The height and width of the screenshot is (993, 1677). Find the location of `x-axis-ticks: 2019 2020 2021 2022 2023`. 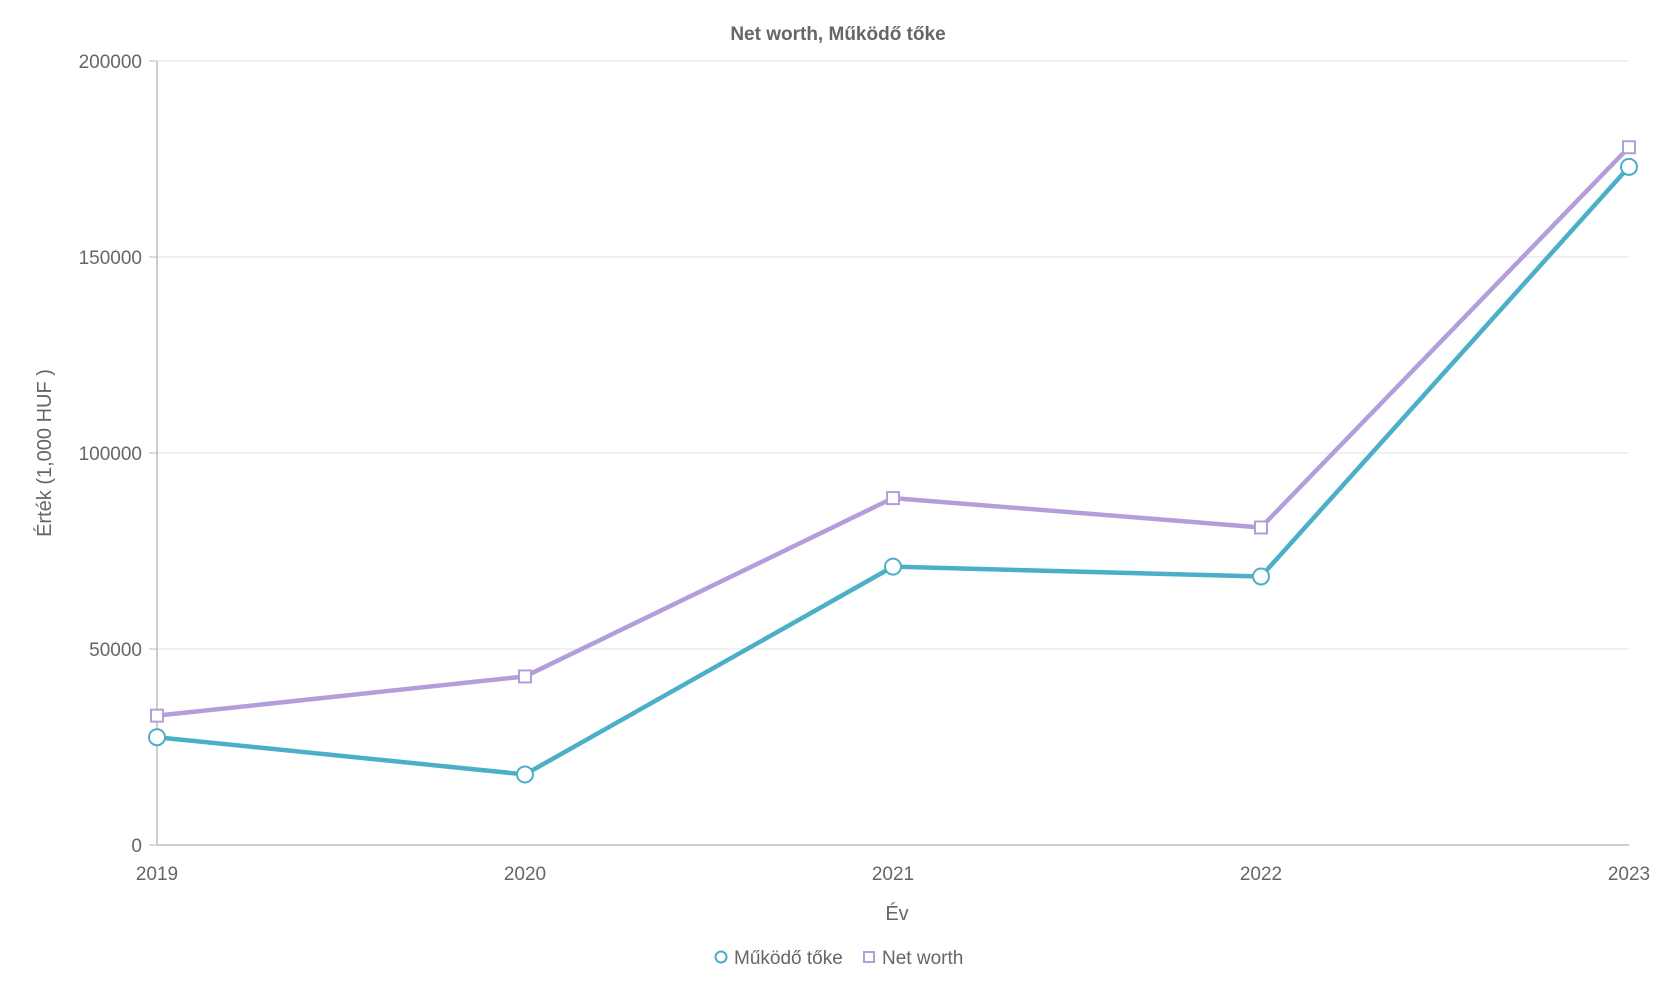

x-axis-ticks: 2019 2020 2021 2022 2023 is located at coordinates (893, 874).